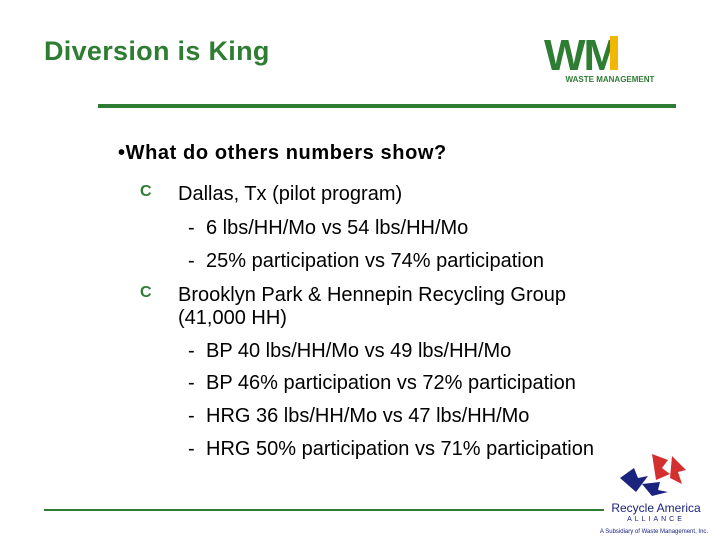 The height and width of the screenshot is (540, 720). I want to click on bullet-text: Brooklyn Park & Hennepin Recycling Group, so click(372, 295).